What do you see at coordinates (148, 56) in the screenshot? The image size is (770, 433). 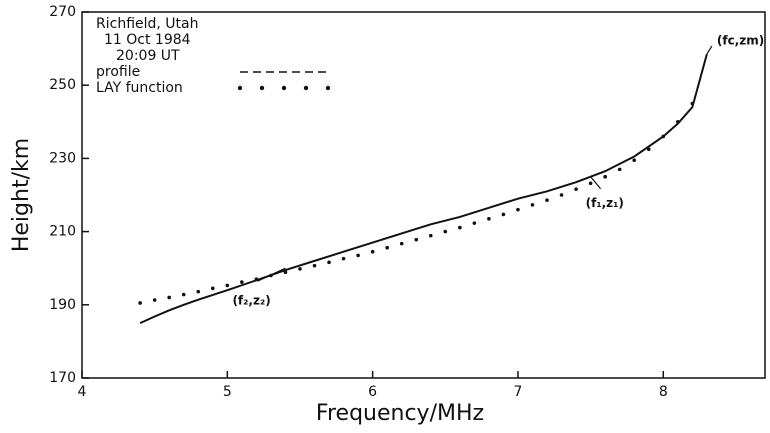 I see `legend-subtitle: 20:09 UT` at bounding box center [148, 56].